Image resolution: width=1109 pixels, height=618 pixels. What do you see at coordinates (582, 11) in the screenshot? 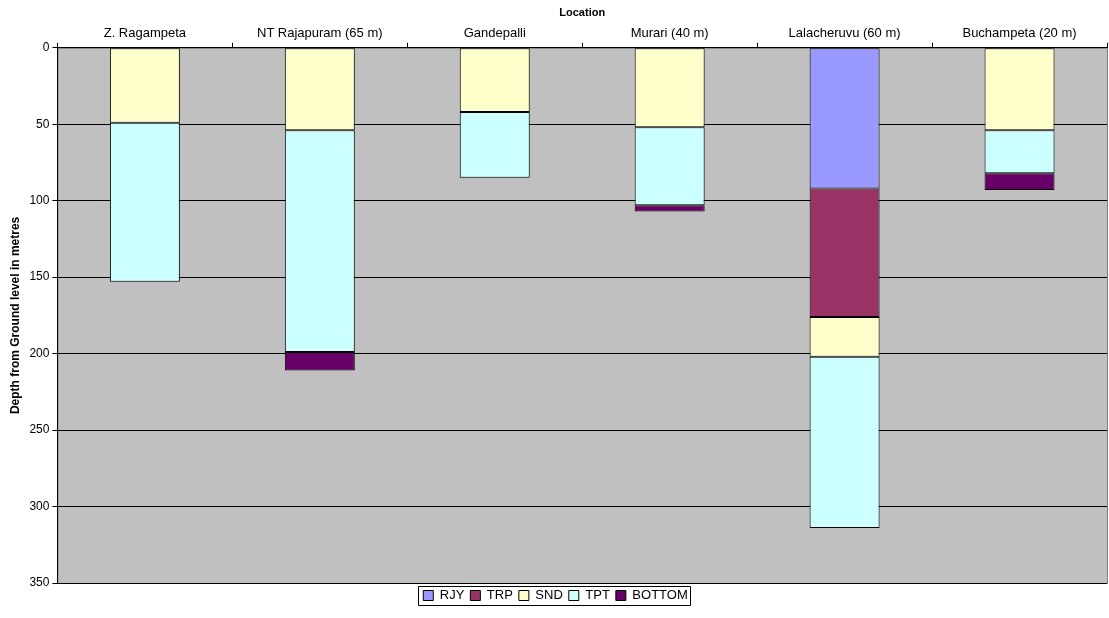
I see `x-axis-title: Location` at bounding box center [582, 11].